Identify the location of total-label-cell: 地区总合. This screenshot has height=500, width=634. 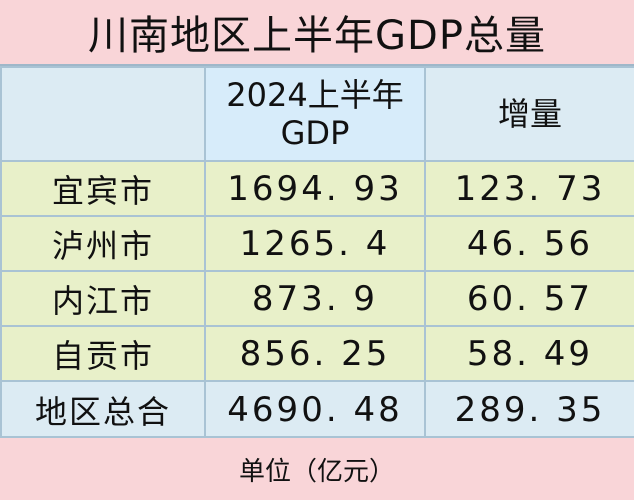
(103, 410).